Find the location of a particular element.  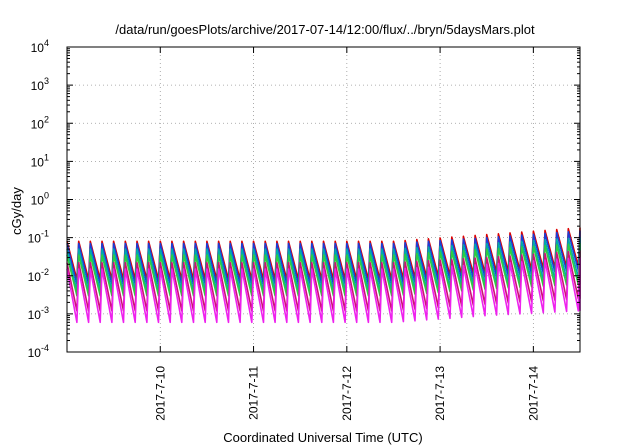

y-tick-label: 10⁻⁴ is located at coordinates (38, 351).